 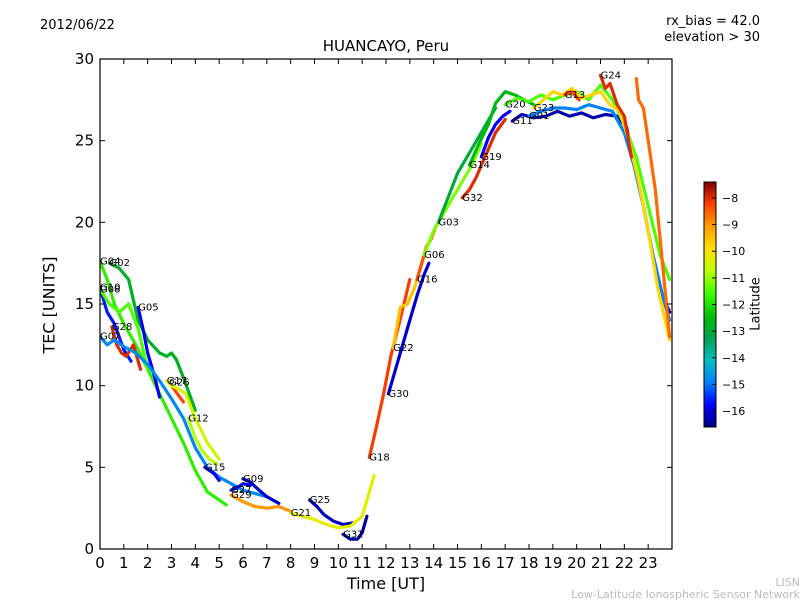 I want to click on x-tick-label: 3, so click(x=172, y=563).